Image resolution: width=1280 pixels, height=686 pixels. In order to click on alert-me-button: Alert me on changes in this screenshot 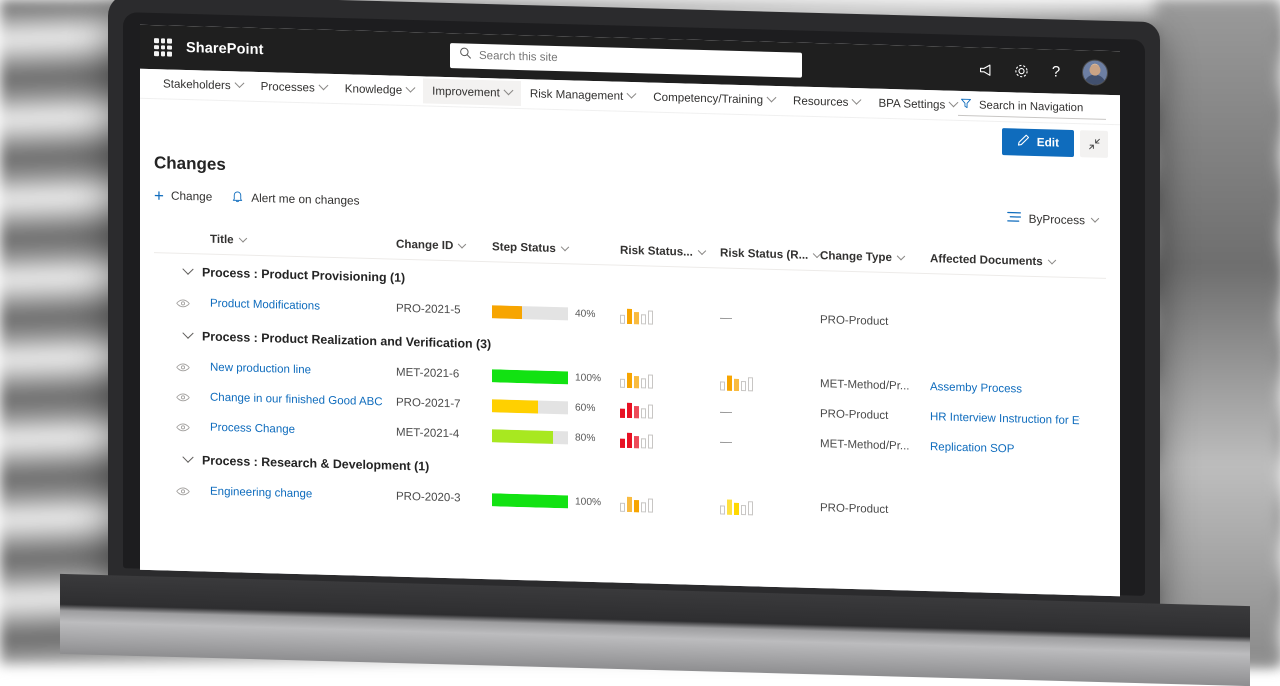, I will do `click(299, 199)`.